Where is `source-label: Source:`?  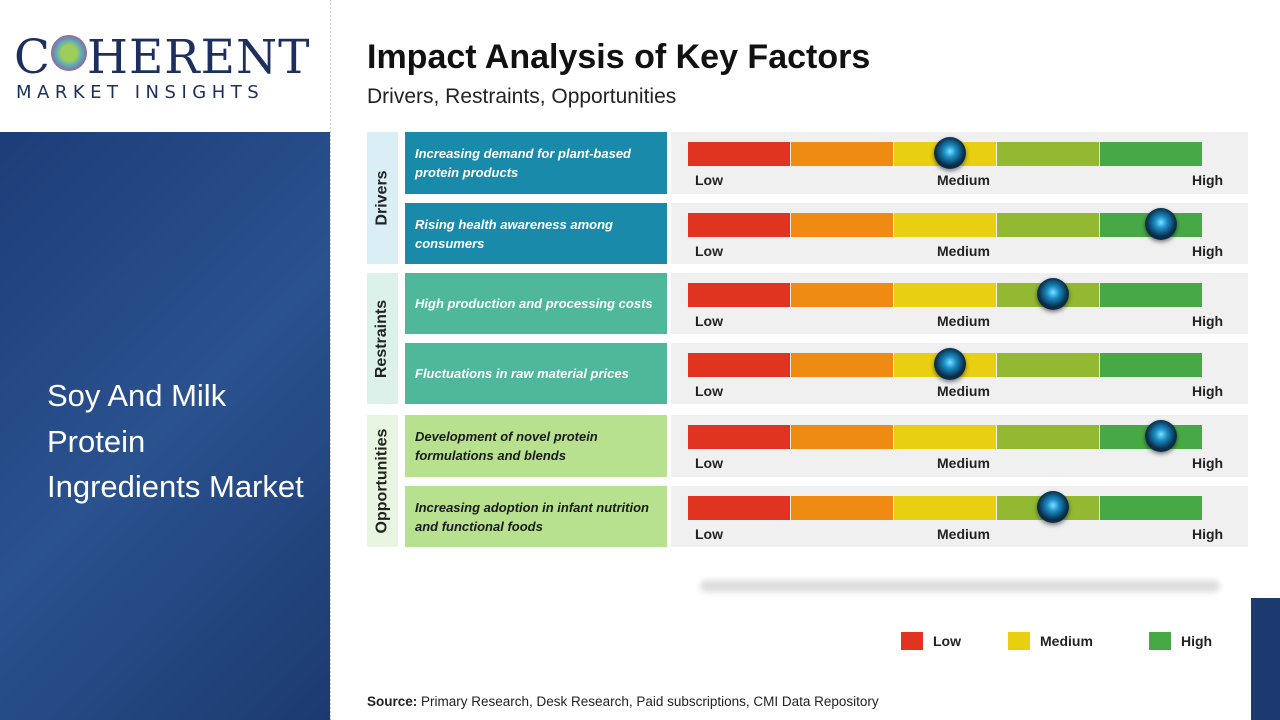 source-label: Source: is located at coordinates (392, 701).